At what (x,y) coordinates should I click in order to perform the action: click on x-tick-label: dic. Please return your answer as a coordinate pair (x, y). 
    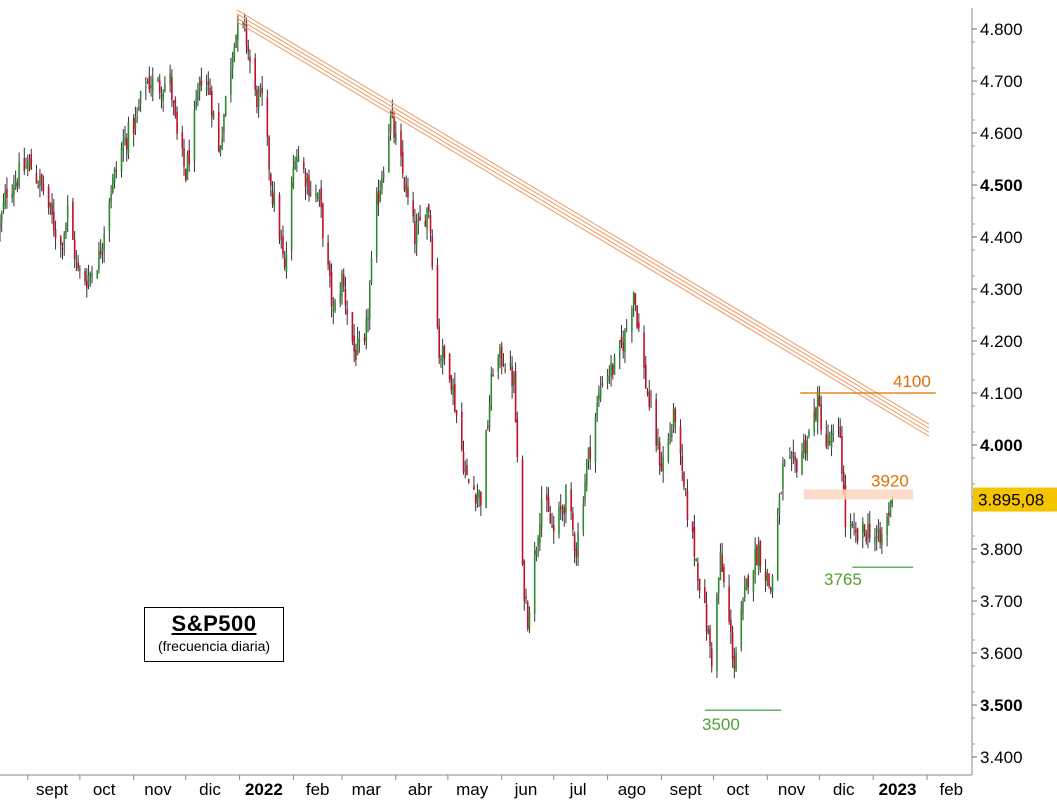
    Looking at the image, I should click on (844, 789).